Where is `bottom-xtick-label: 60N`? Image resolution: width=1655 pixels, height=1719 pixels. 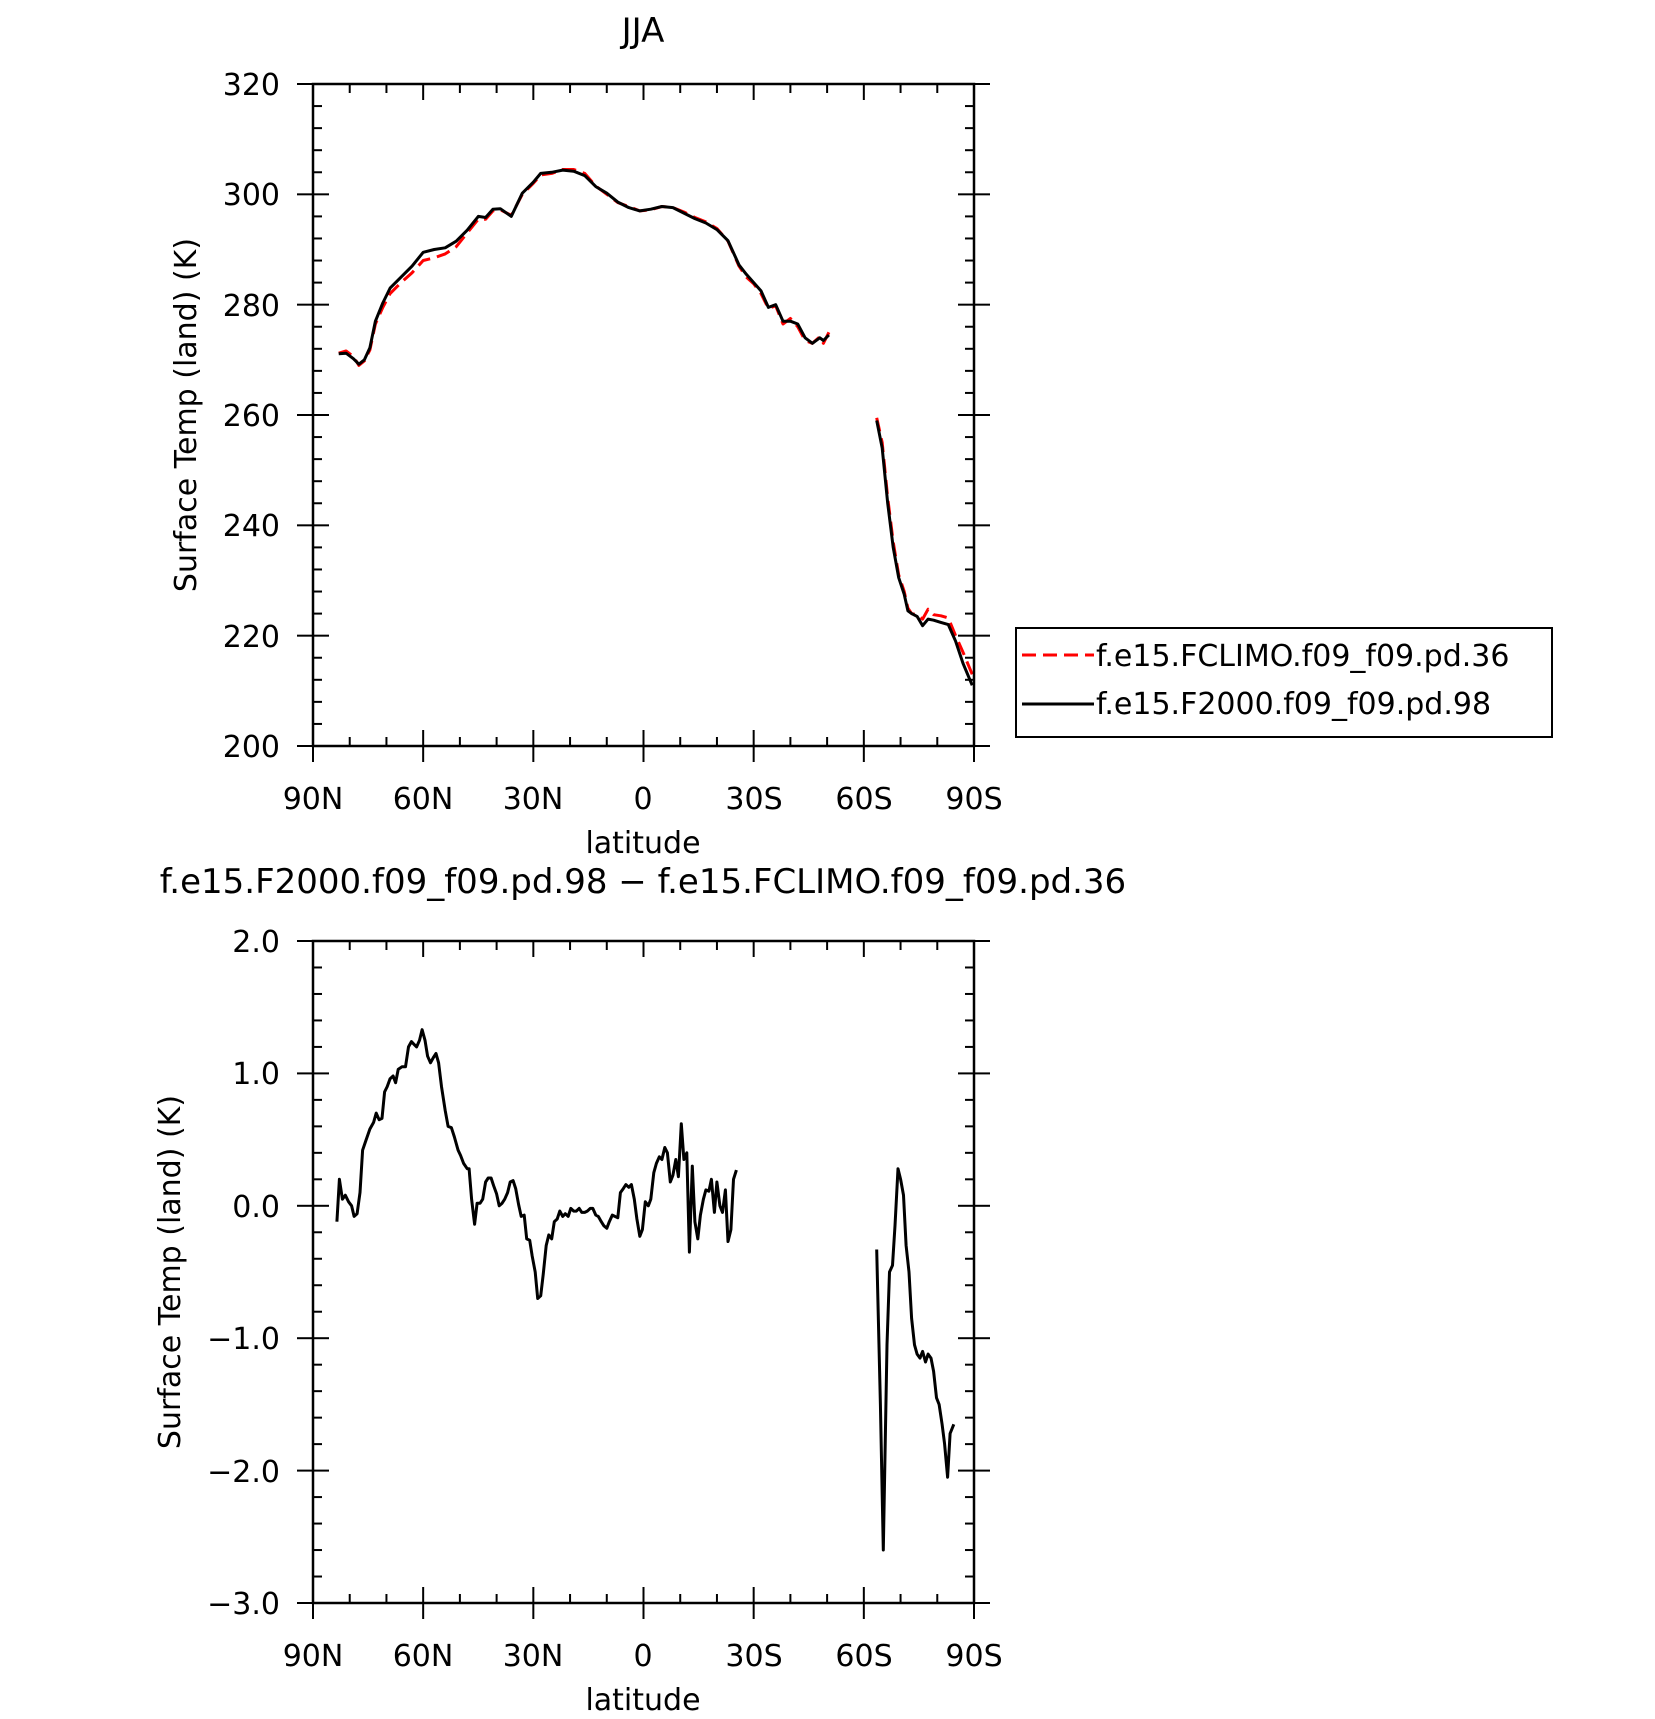
bottom-xtick-label: 60N is located at coordinates (423, 1656).